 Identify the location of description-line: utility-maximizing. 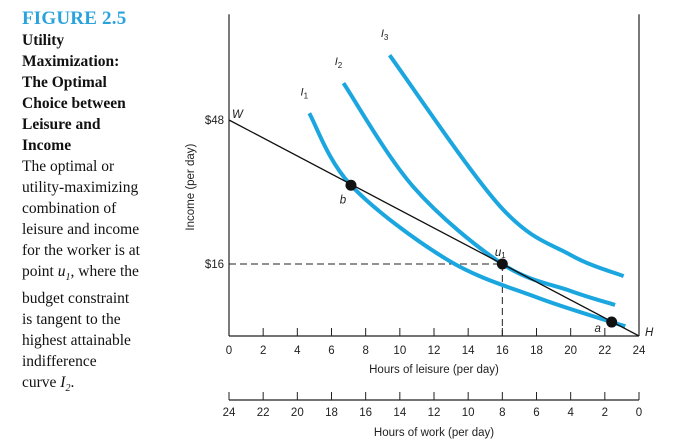
(80, 187).